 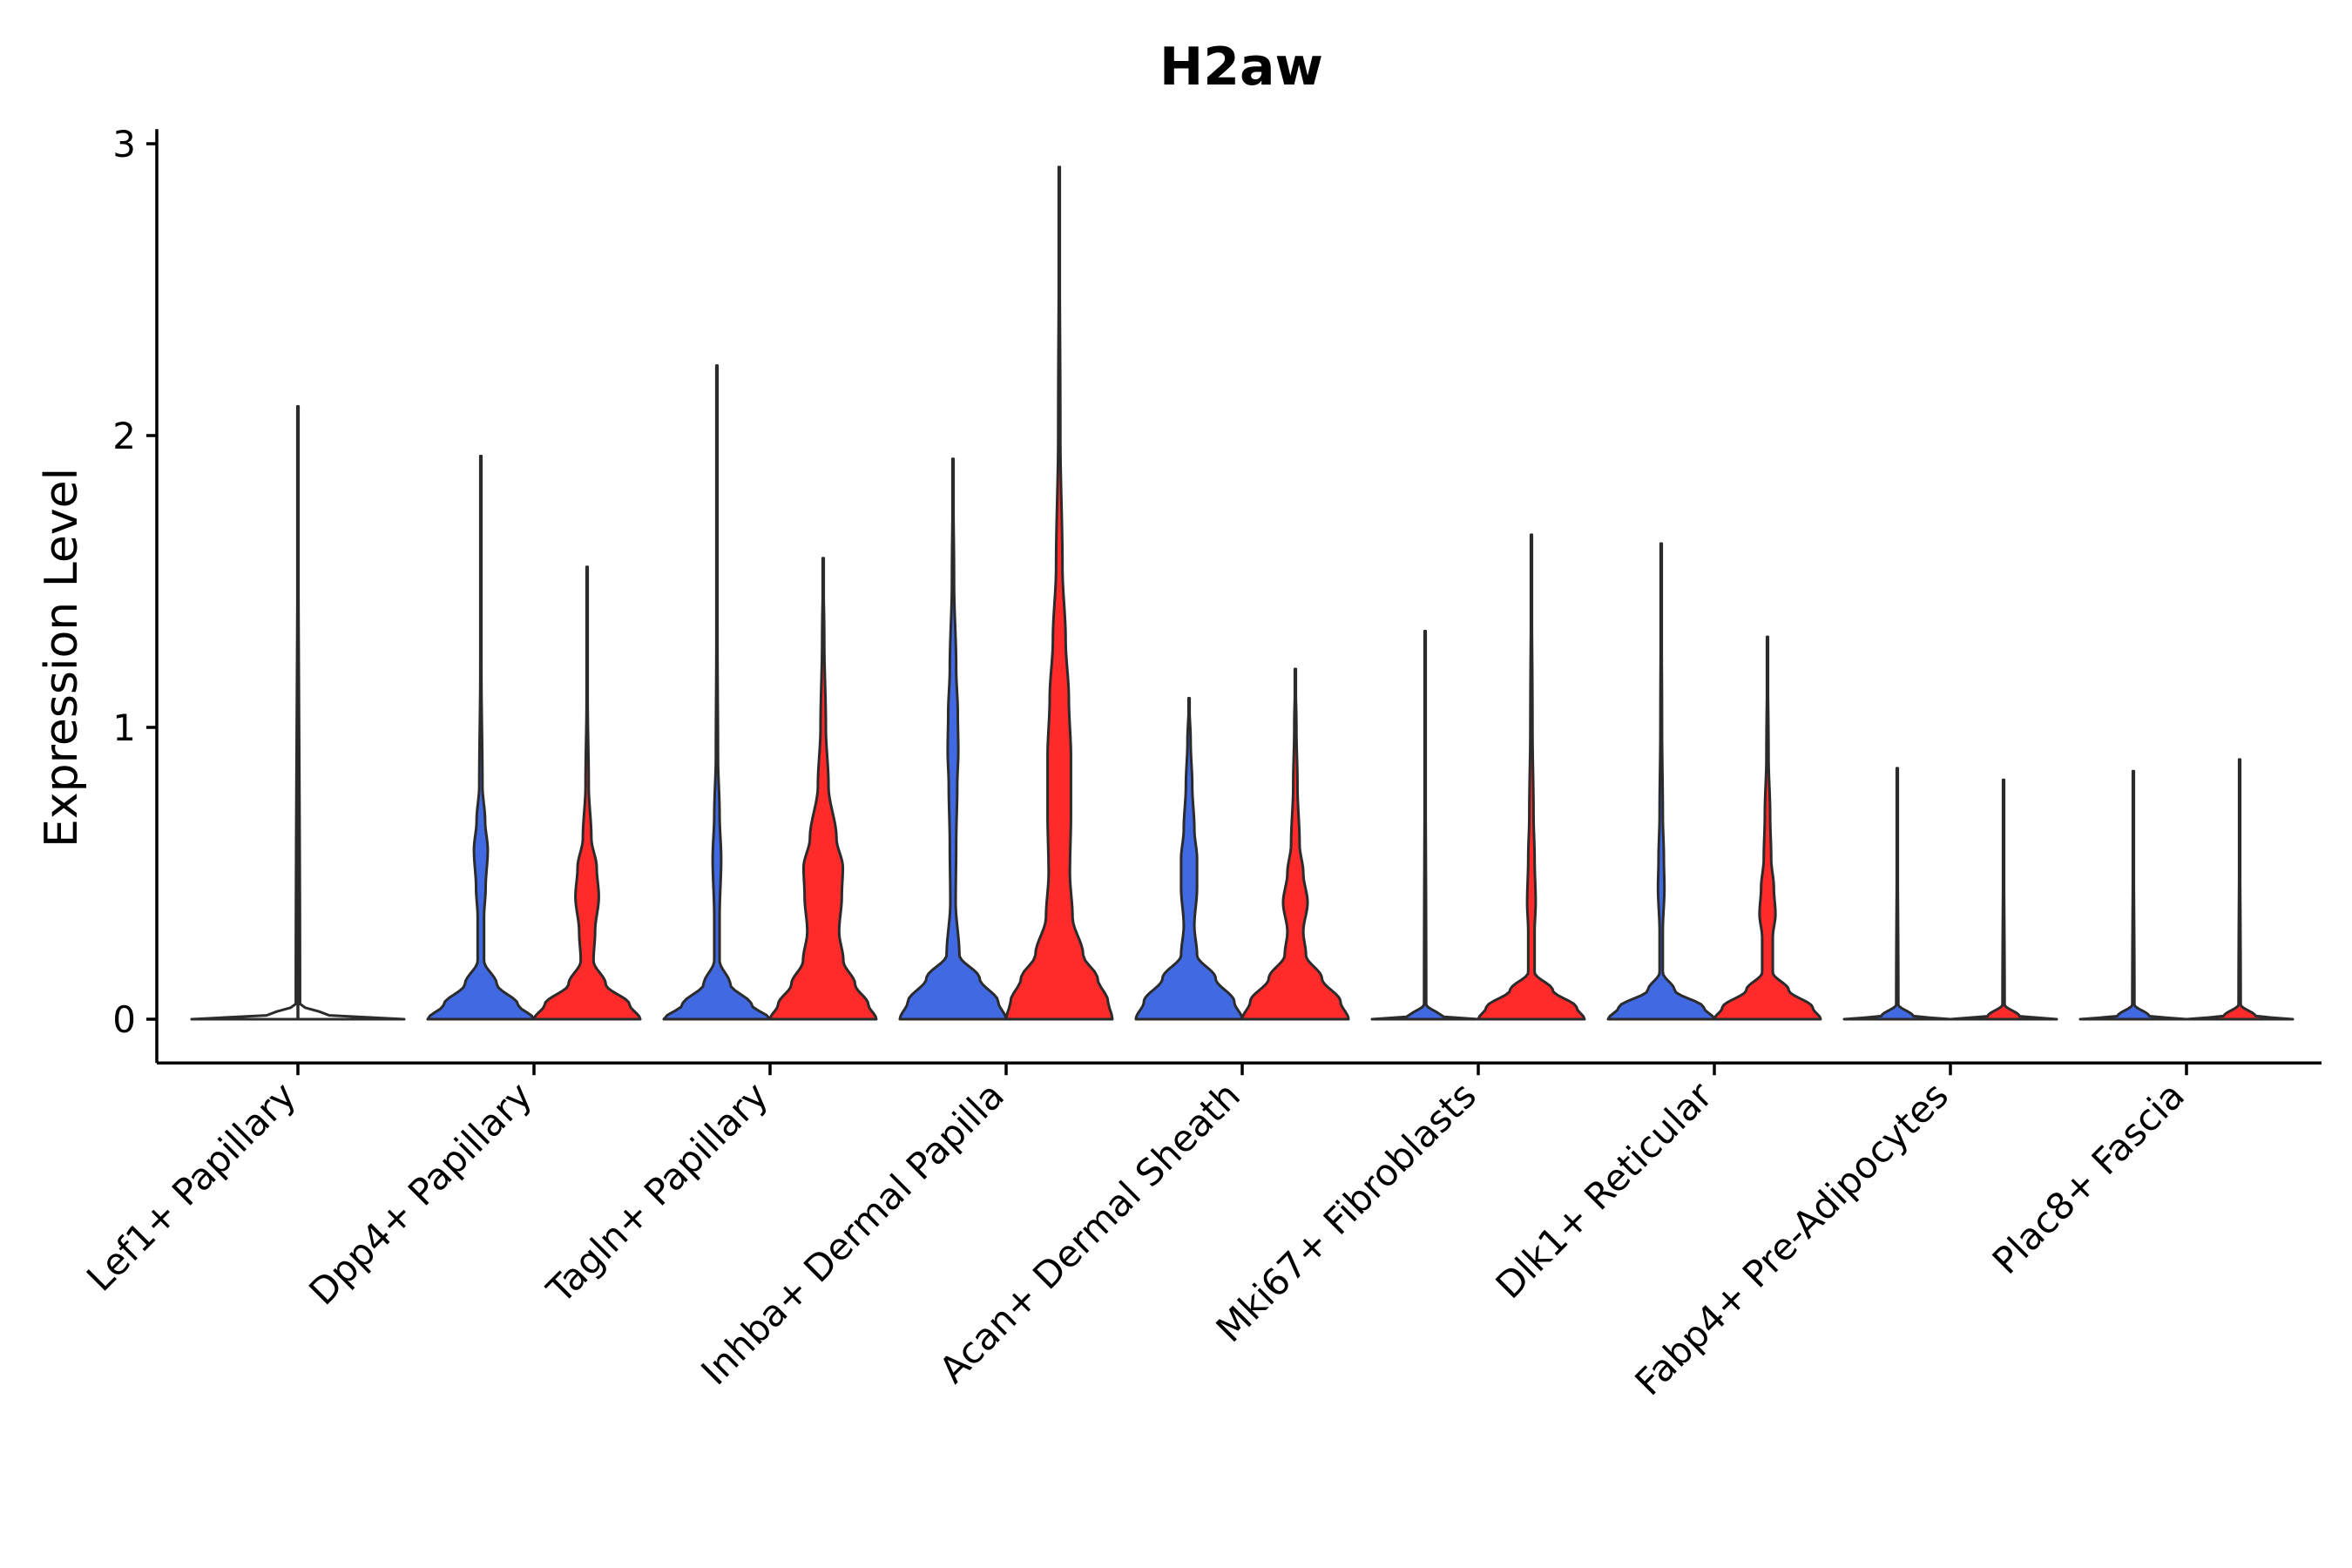 What do you see at coordinates (1059, 593) in the screenshot?
I see `violin-4-right` at bounding box center [1059, 593].